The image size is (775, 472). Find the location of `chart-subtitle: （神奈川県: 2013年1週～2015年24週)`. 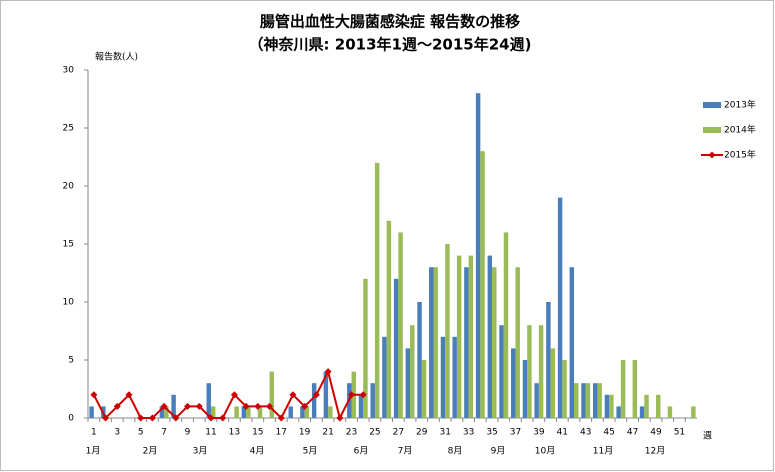

chart-subtitle: （神奈川県: 2013年1週～2015年24週) is located at coordinates (390, 45).